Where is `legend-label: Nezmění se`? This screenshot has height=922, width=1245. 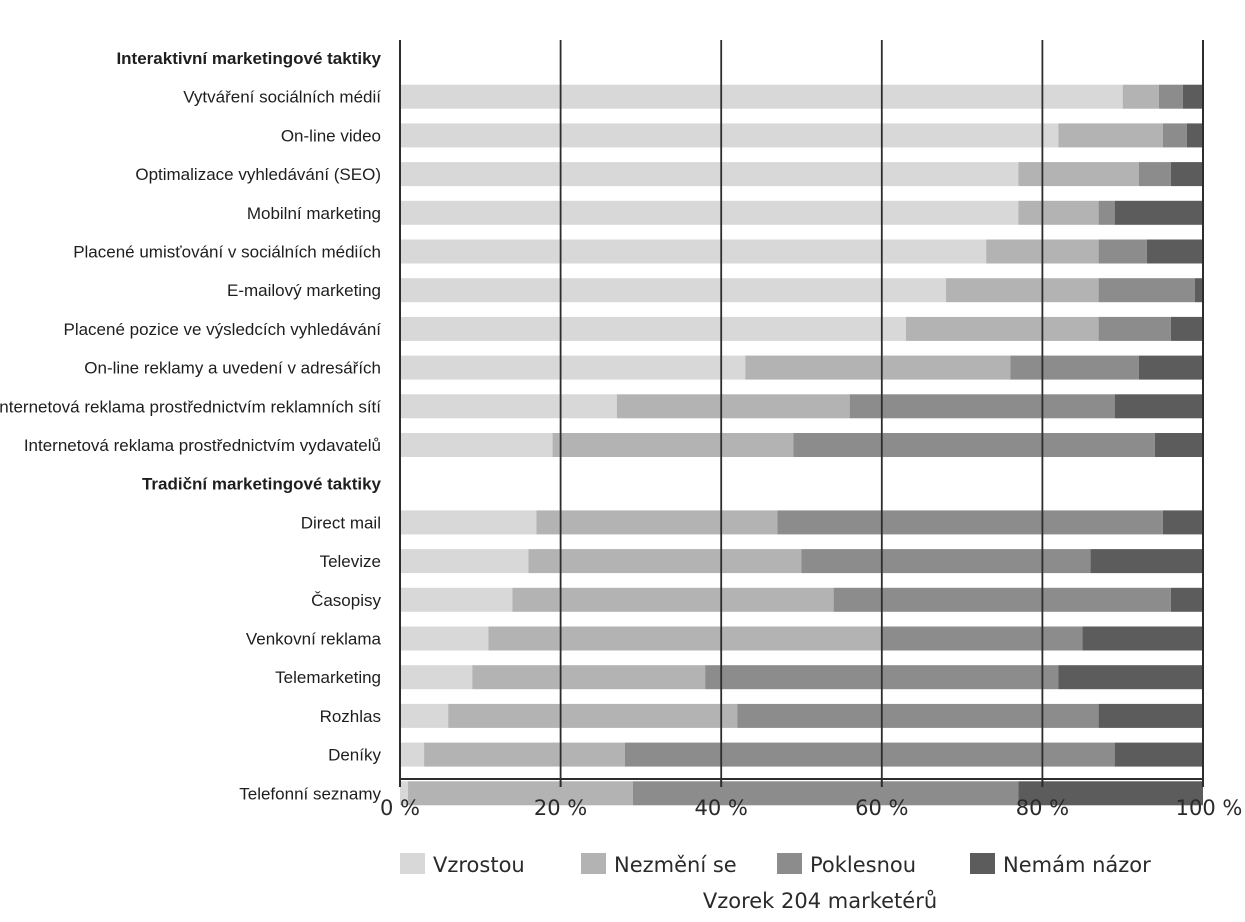
legend-label: Nezmění se is located at coordinates (675, 865).